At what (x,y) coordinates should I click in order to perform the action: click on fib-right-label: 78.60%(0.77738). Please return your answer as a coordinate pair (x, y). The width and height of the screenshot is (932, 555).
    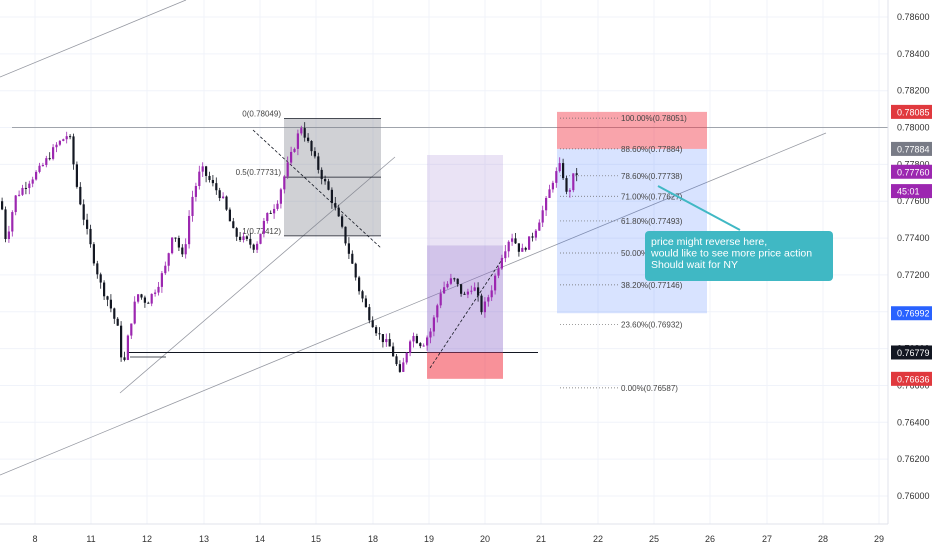
    Looking at the image, I should click on (652, 176).